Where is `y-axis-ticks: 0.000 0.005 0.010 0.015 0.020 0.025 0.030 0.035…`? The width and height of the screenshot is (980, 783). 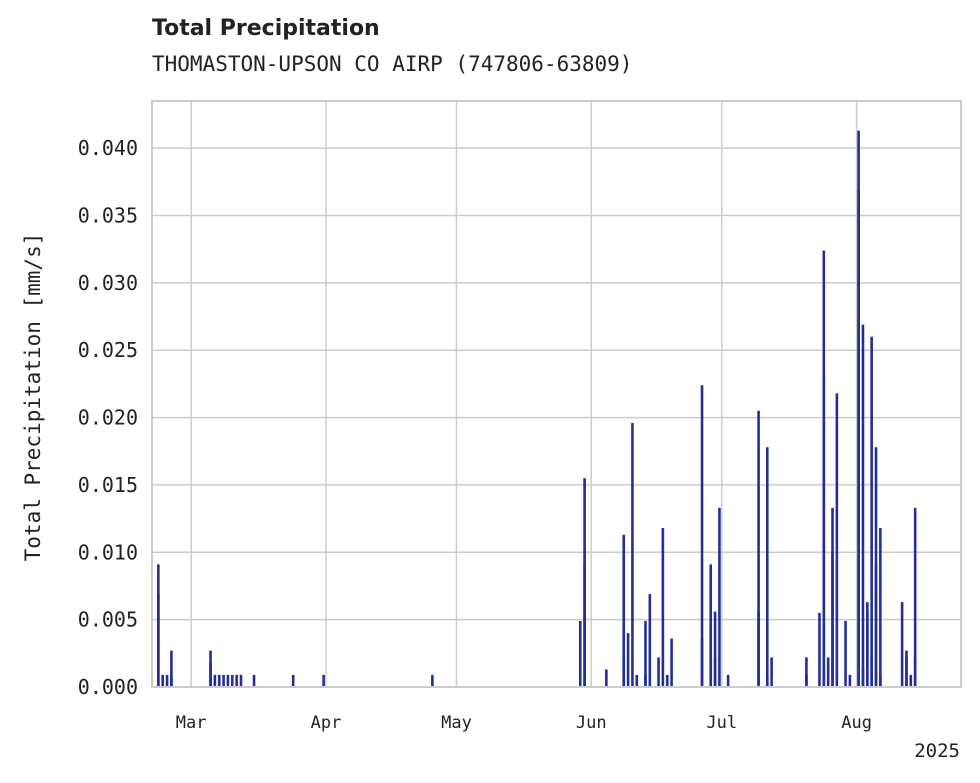
y-axis-ticks: 0.000 0.005 0.010 0.015 0.020 0.025 0.030 0.035… is located at coordinates (108, 417).